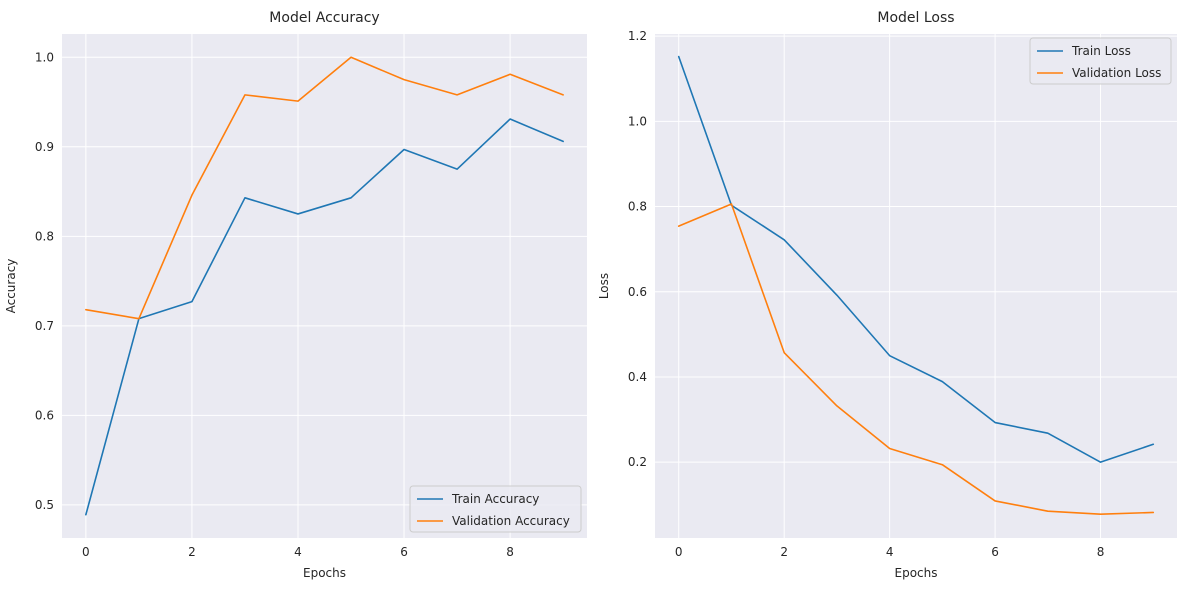 This screenshot has width=1189, height=590. I want to click on loss-legend-label: Train Loss, so click(1101, 51).